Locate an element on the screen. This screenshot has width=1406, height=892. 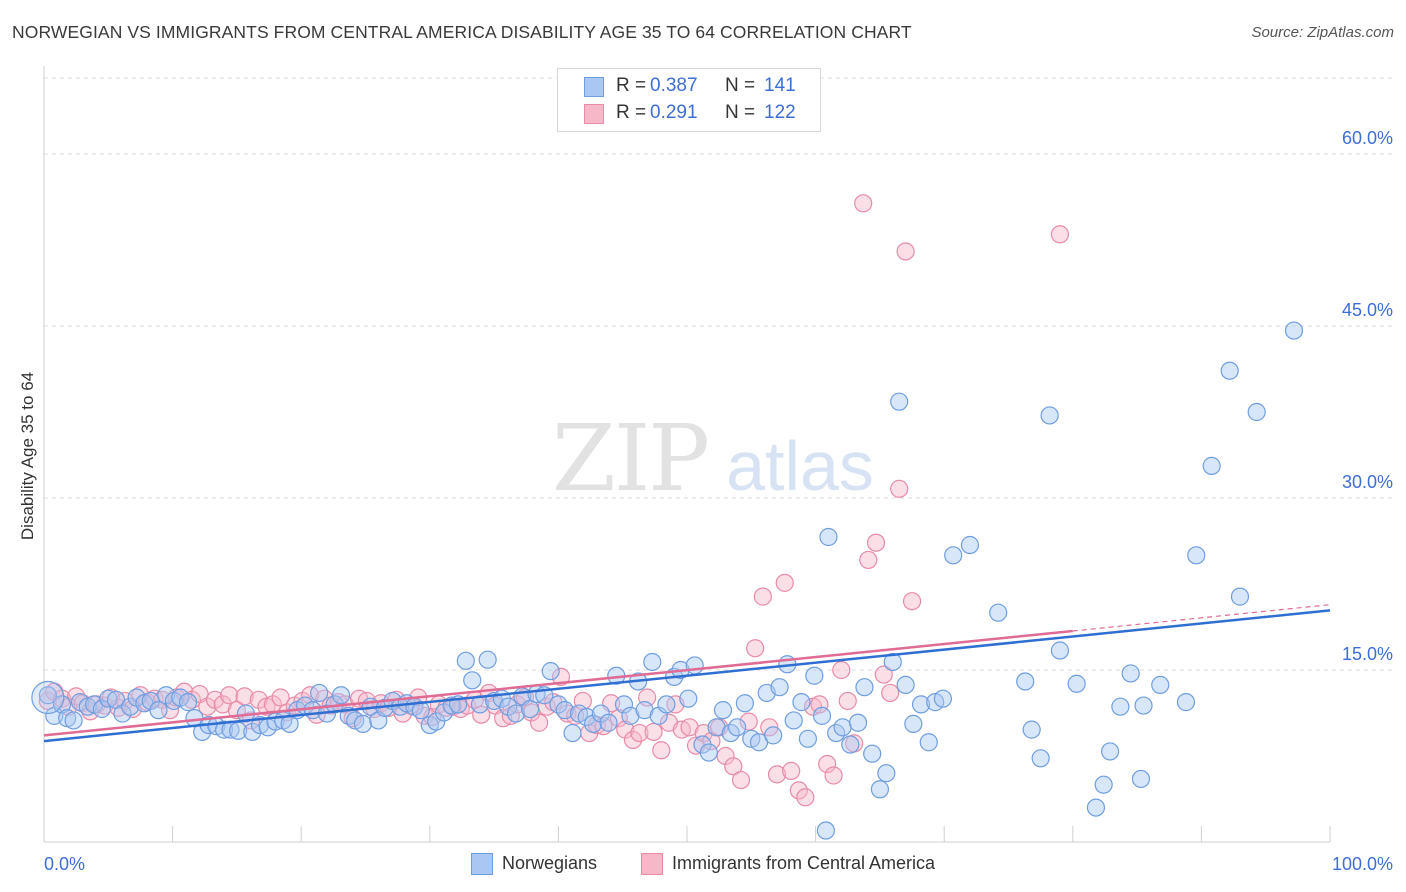
source-label: Source: ZipAtlas.com is located at coordinates (1322, 32).